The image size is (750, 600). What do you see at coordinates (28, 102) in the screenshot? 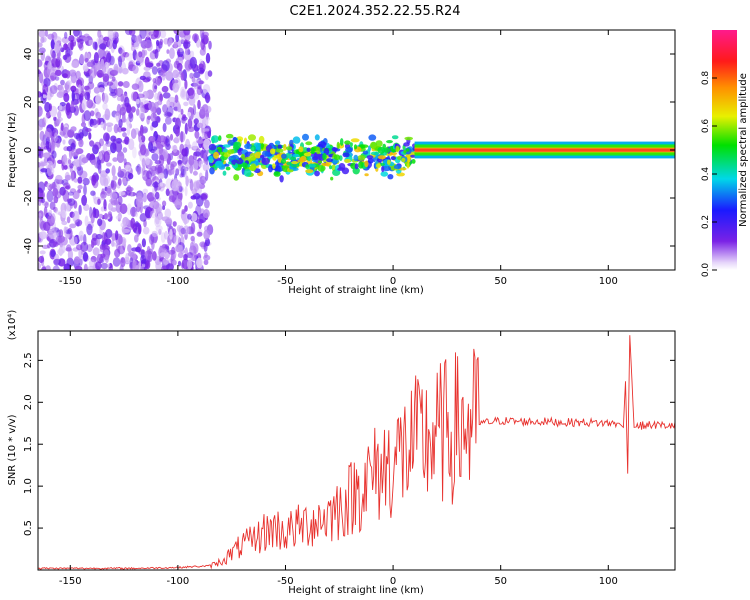
I see `spectrogram-y-tick-label: 20` at bounding box center [28, 102].